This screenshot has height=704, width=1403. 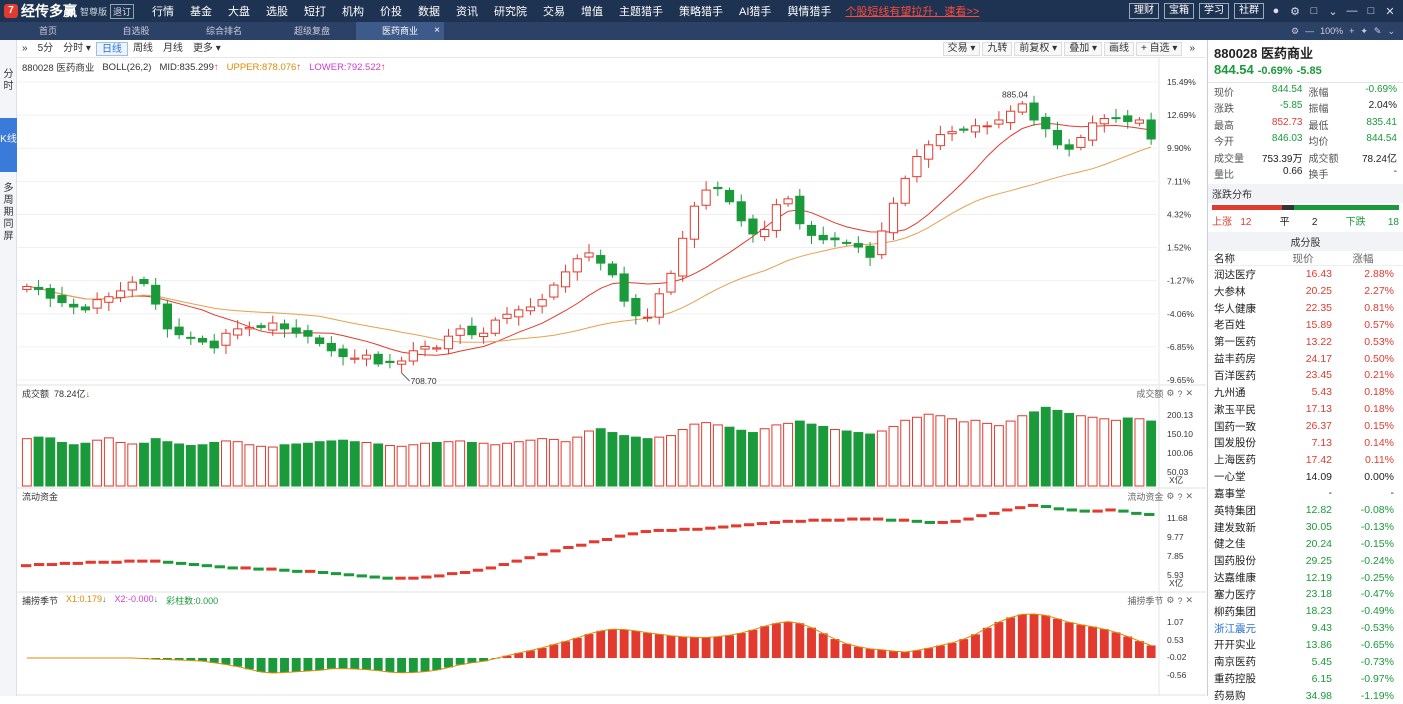 What do you see at coordinates (1305, 577) in the screenshot?
I see `constituent-row: 达嘉维康 12.19 -0.25%` at bounding box center [1305, 577].